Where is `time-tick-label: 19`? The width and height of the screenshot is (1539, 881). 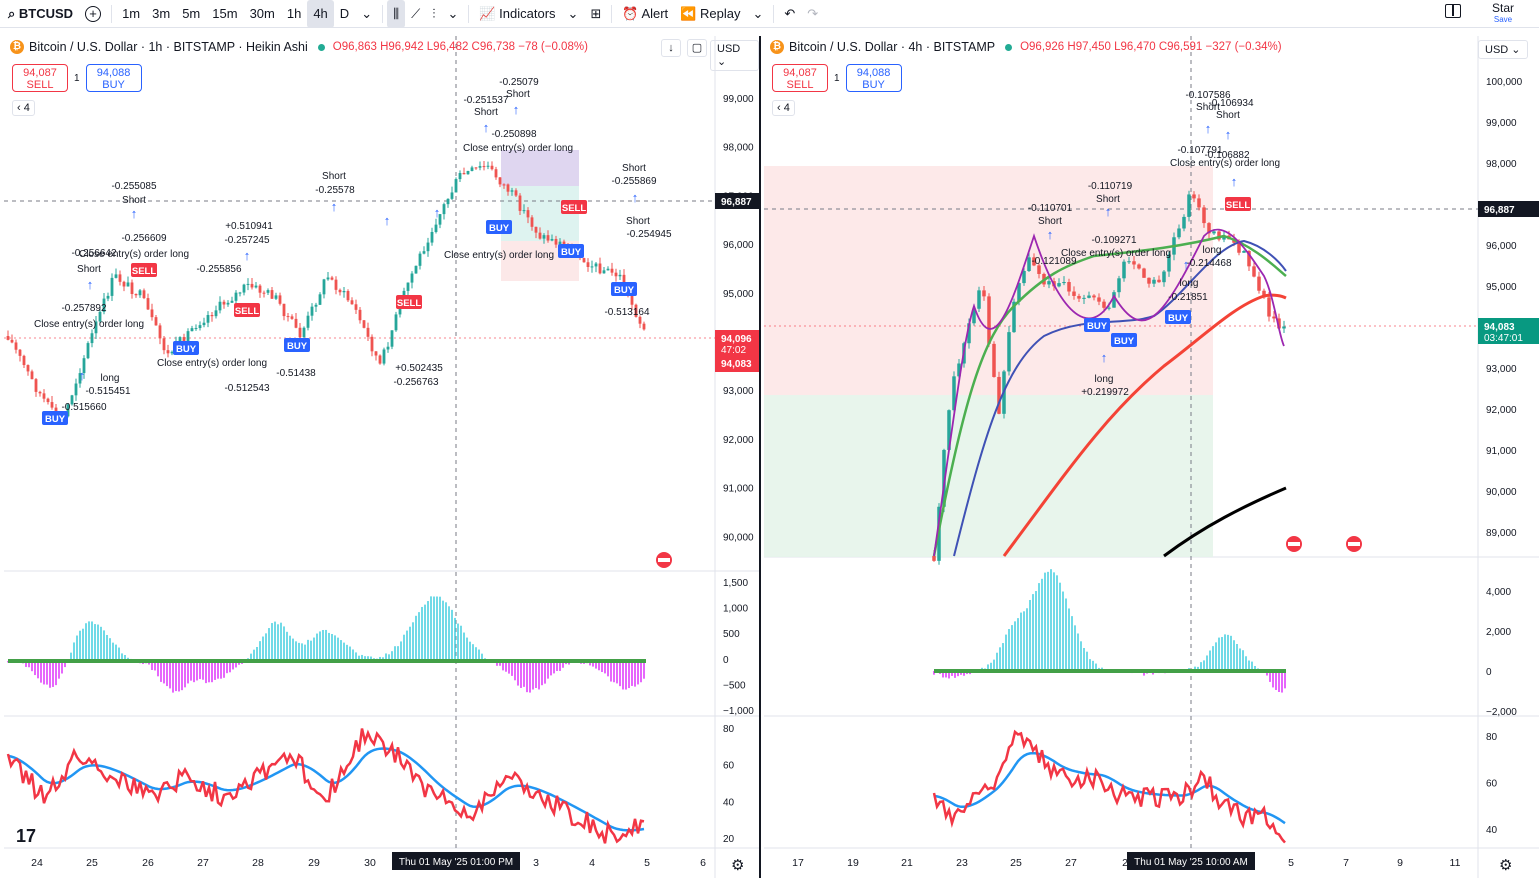
time-tick-label: 19 is located at coordinates (853, 863).